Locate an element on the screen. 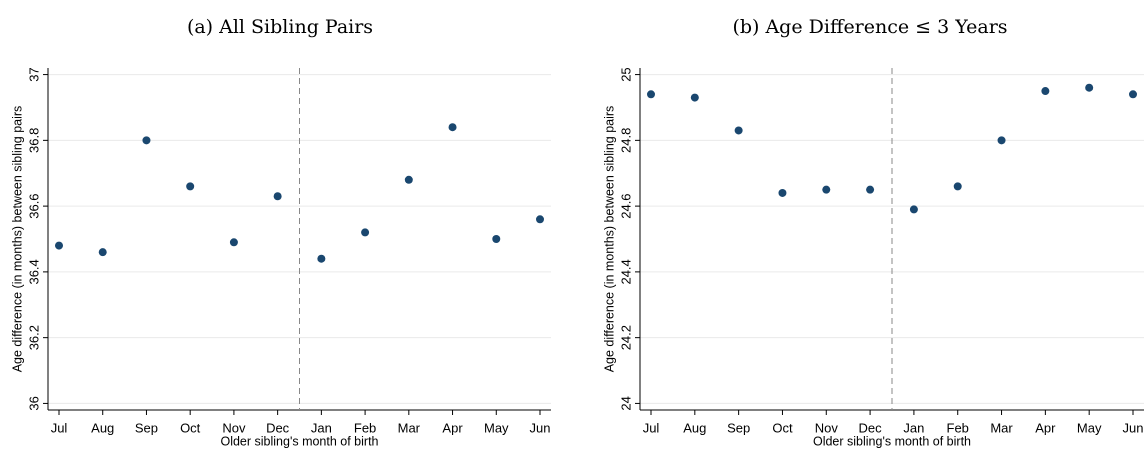  y-tick-label: 36 is located at coordinates (33, 403).